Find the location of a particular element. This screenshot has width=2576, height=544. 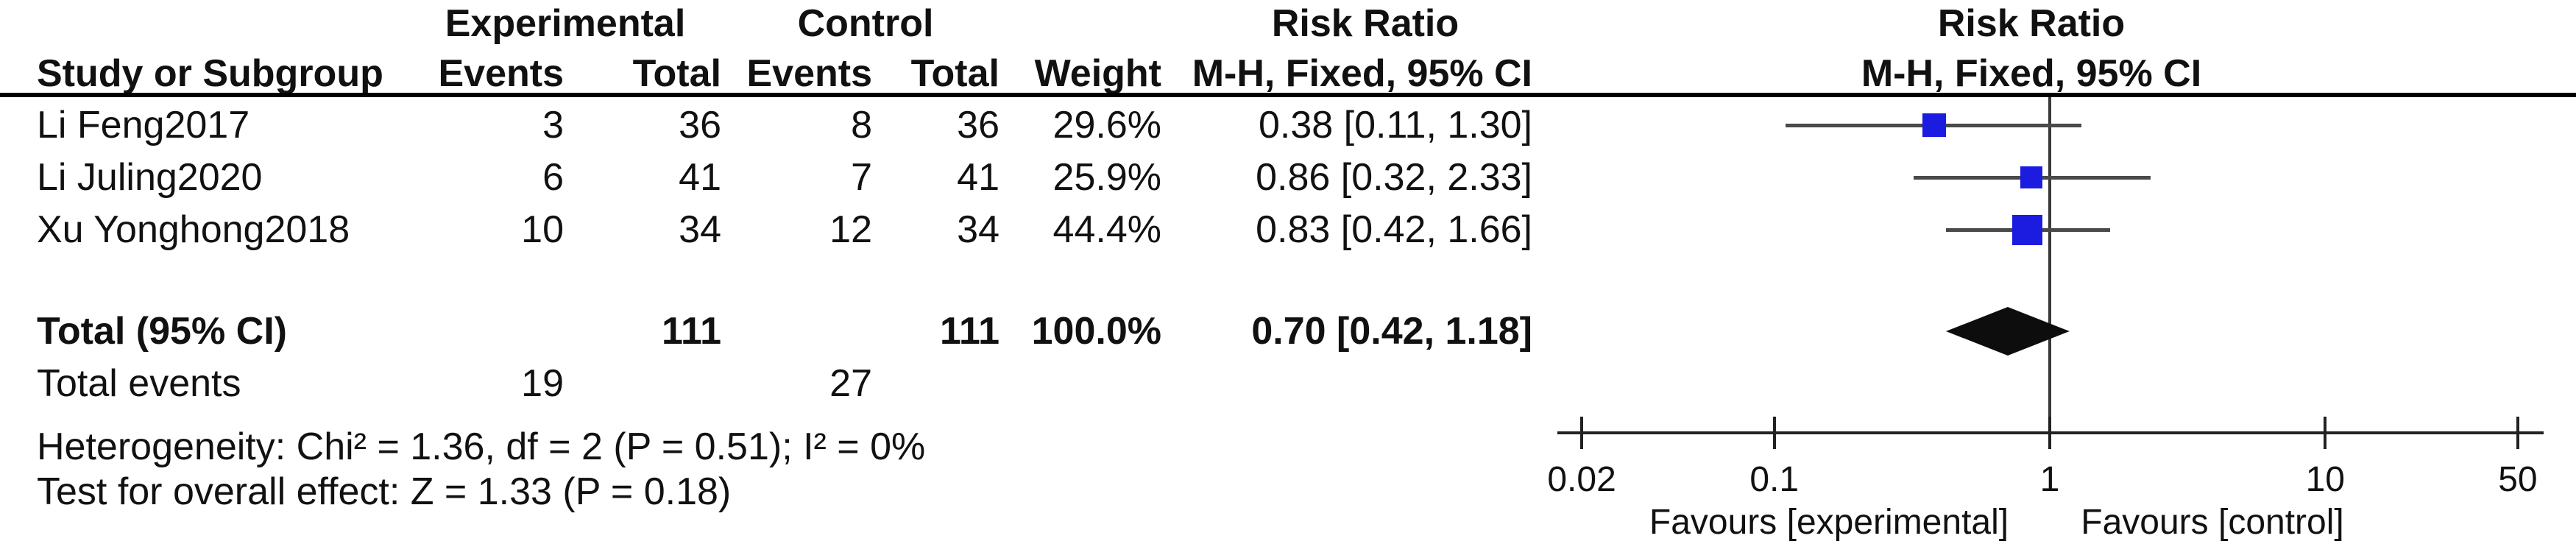

reference-line is located at coordinates (2049, 273).